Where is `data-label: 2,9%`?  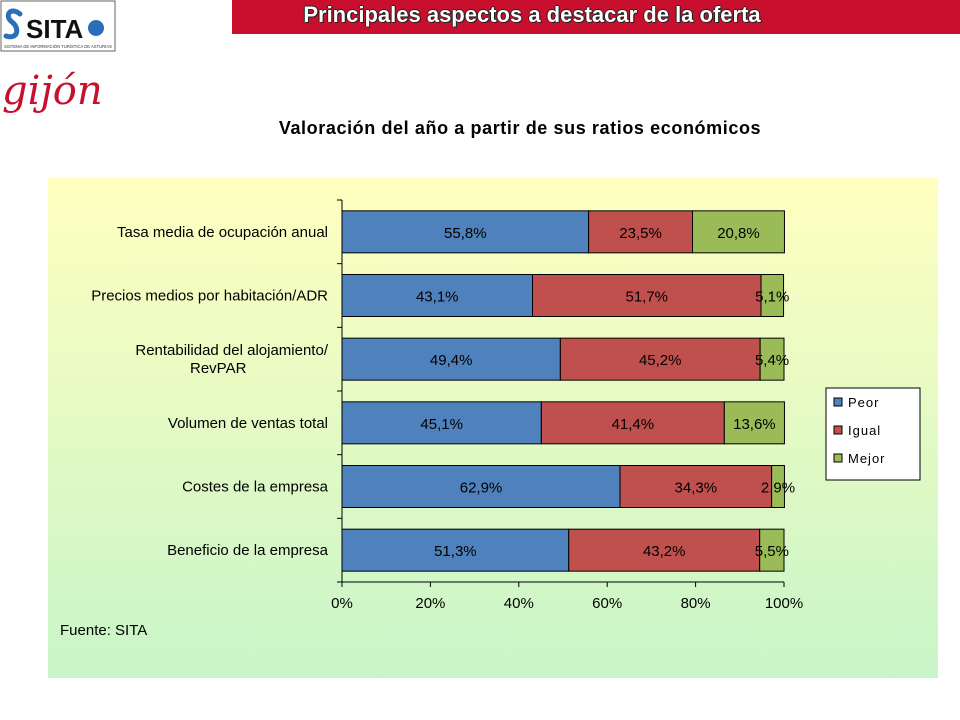
data-label: 2,9% is located at coordinates (778, 488).